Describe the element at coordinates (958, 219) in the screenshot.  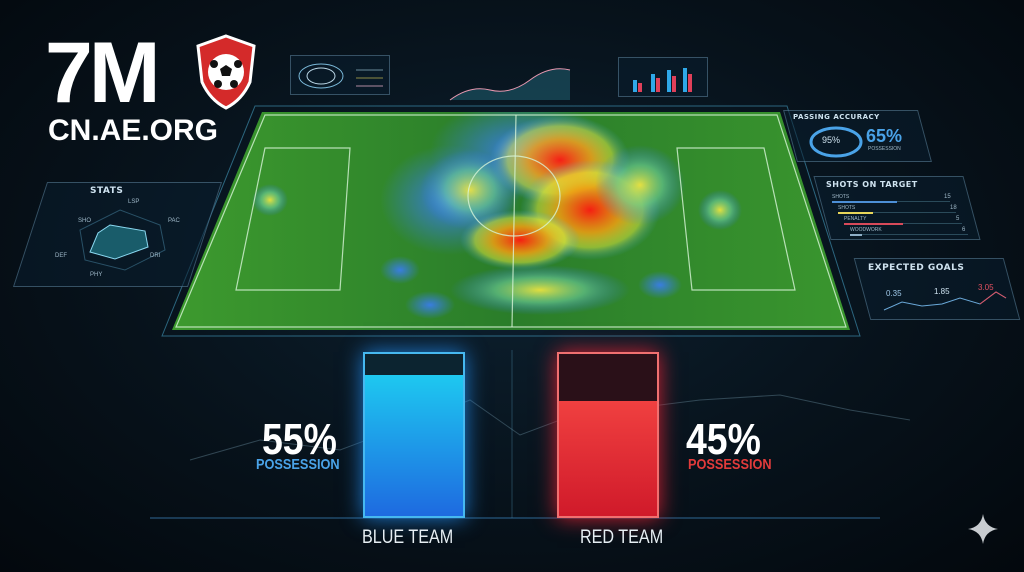
I see `shots-row-value: 5` at that location.